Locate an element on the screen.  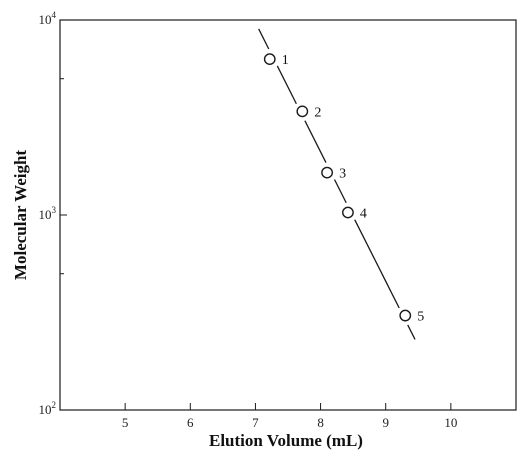
x-tick-label: 8 is located at coordinates (320, 422).